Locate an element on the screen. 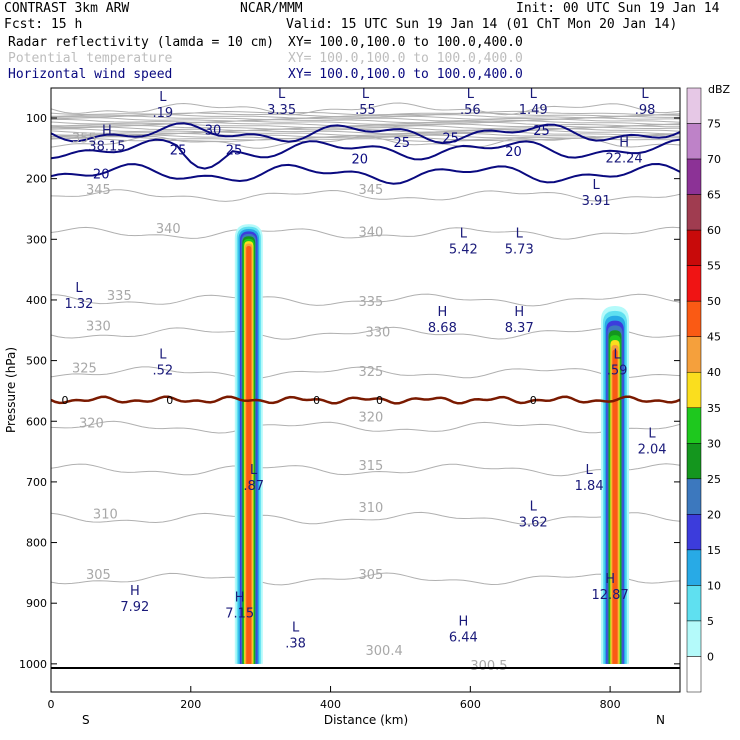  y-tick-label: 900 is located at coordinates (36, 603).